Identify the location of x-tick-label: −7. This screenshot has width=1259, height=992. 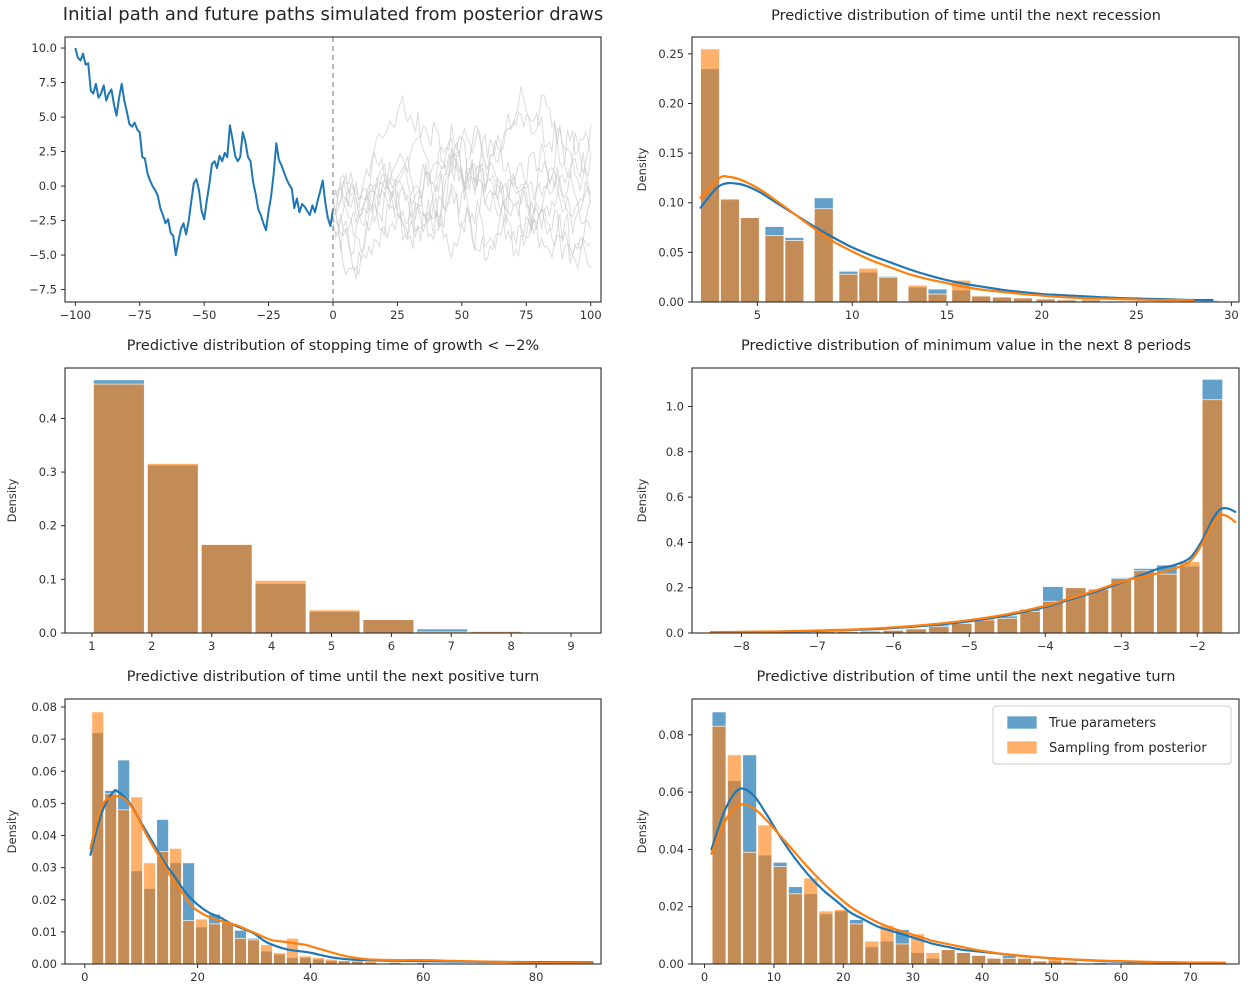
(817, 646).